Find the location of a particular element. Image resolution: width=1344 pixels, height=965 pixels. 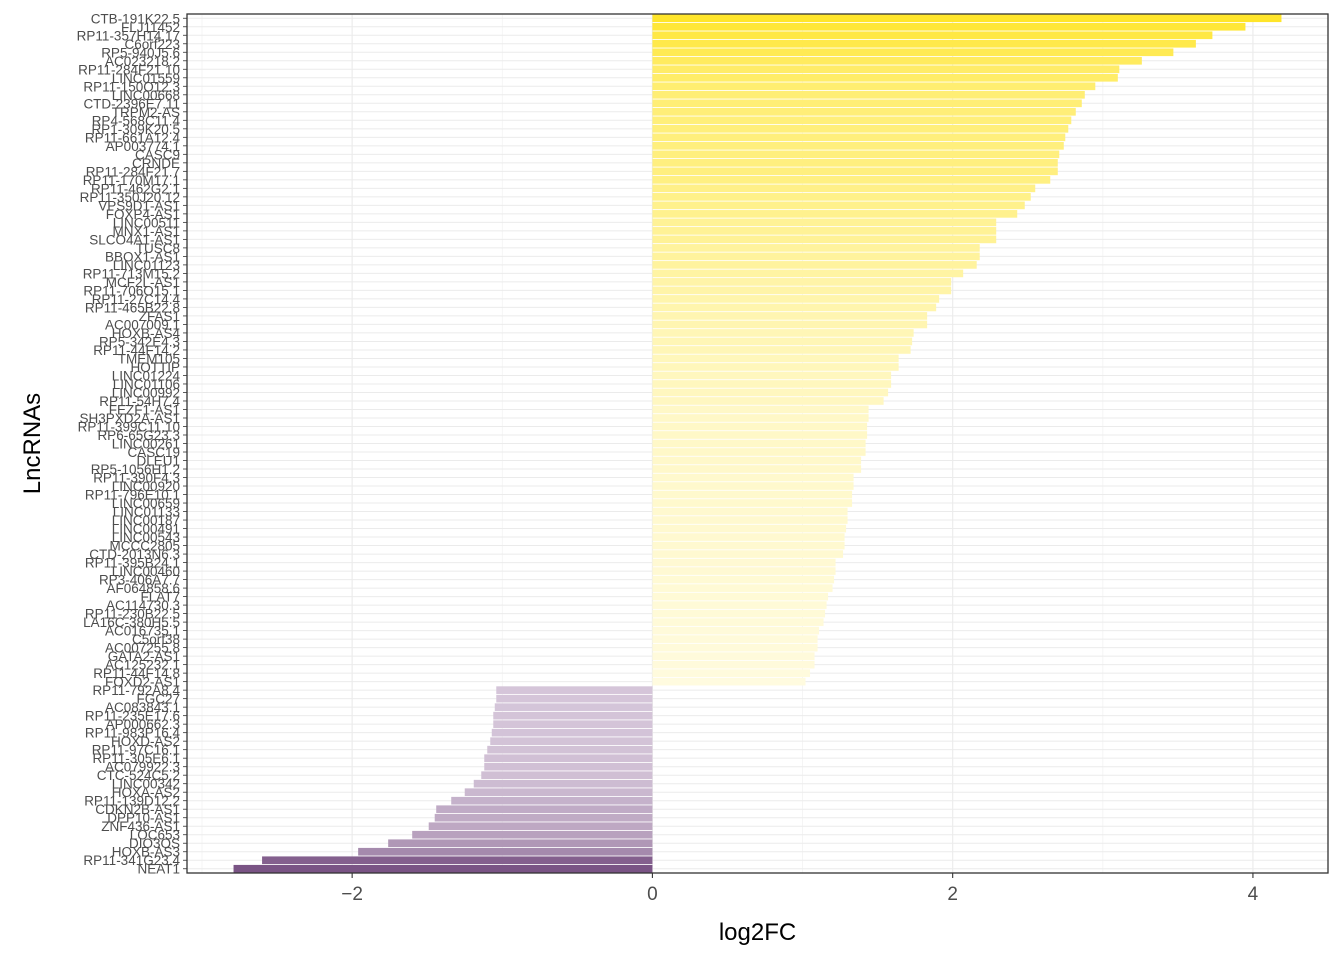

y-tick-label: RP11-230B22.5 is located at coordinates (132, 614).